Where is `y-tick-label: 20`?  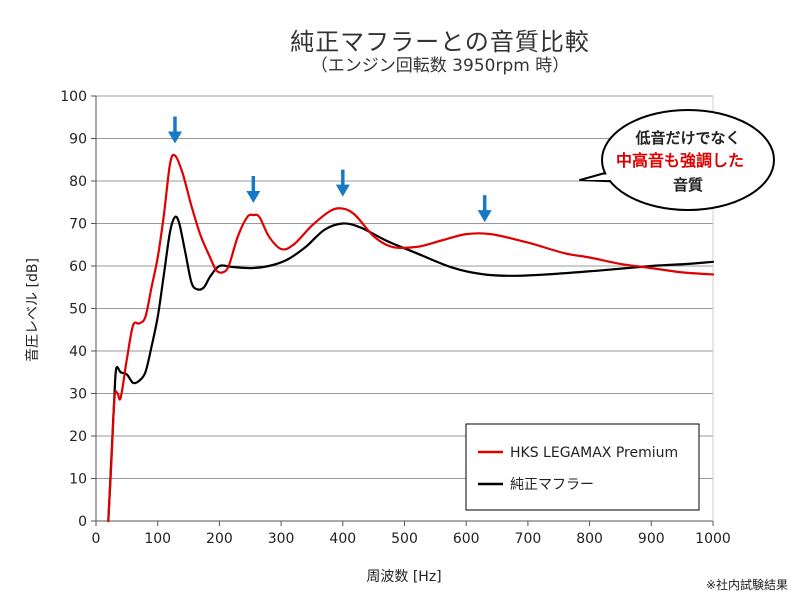 y-tick-label: 20 is located at coordinates (78, 437).